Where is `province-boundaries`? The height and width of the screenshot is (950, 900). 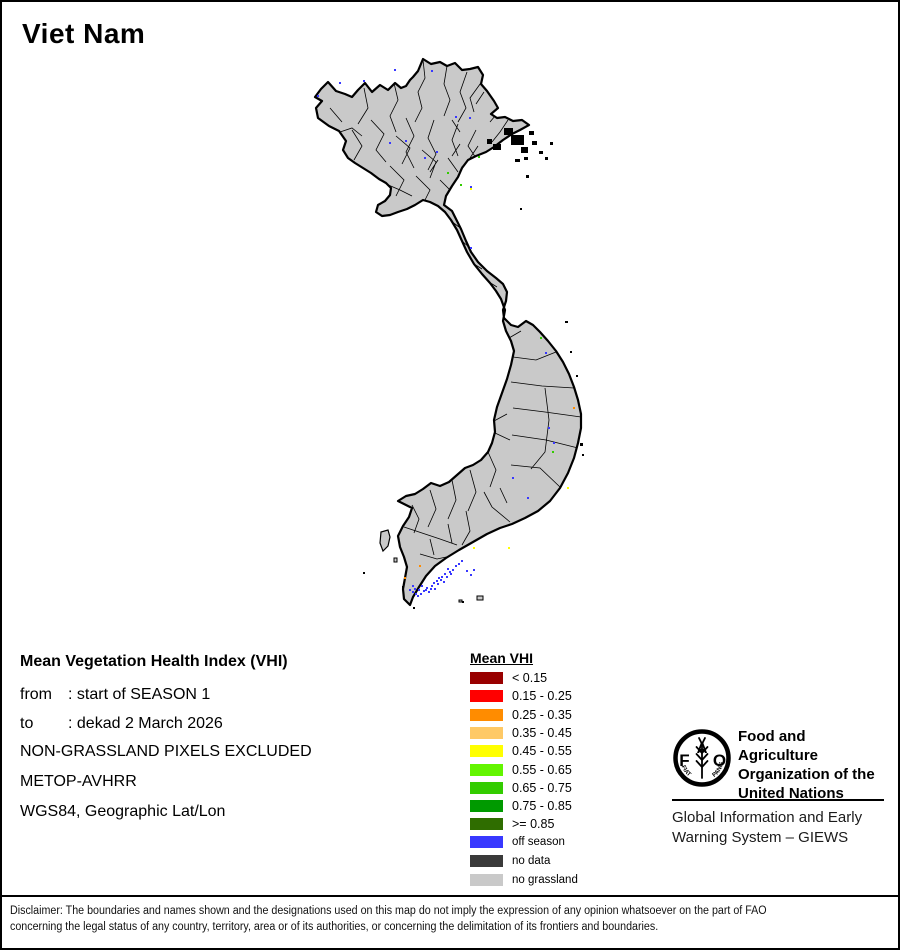
province-boundaries is located at coordinates (455, 309).